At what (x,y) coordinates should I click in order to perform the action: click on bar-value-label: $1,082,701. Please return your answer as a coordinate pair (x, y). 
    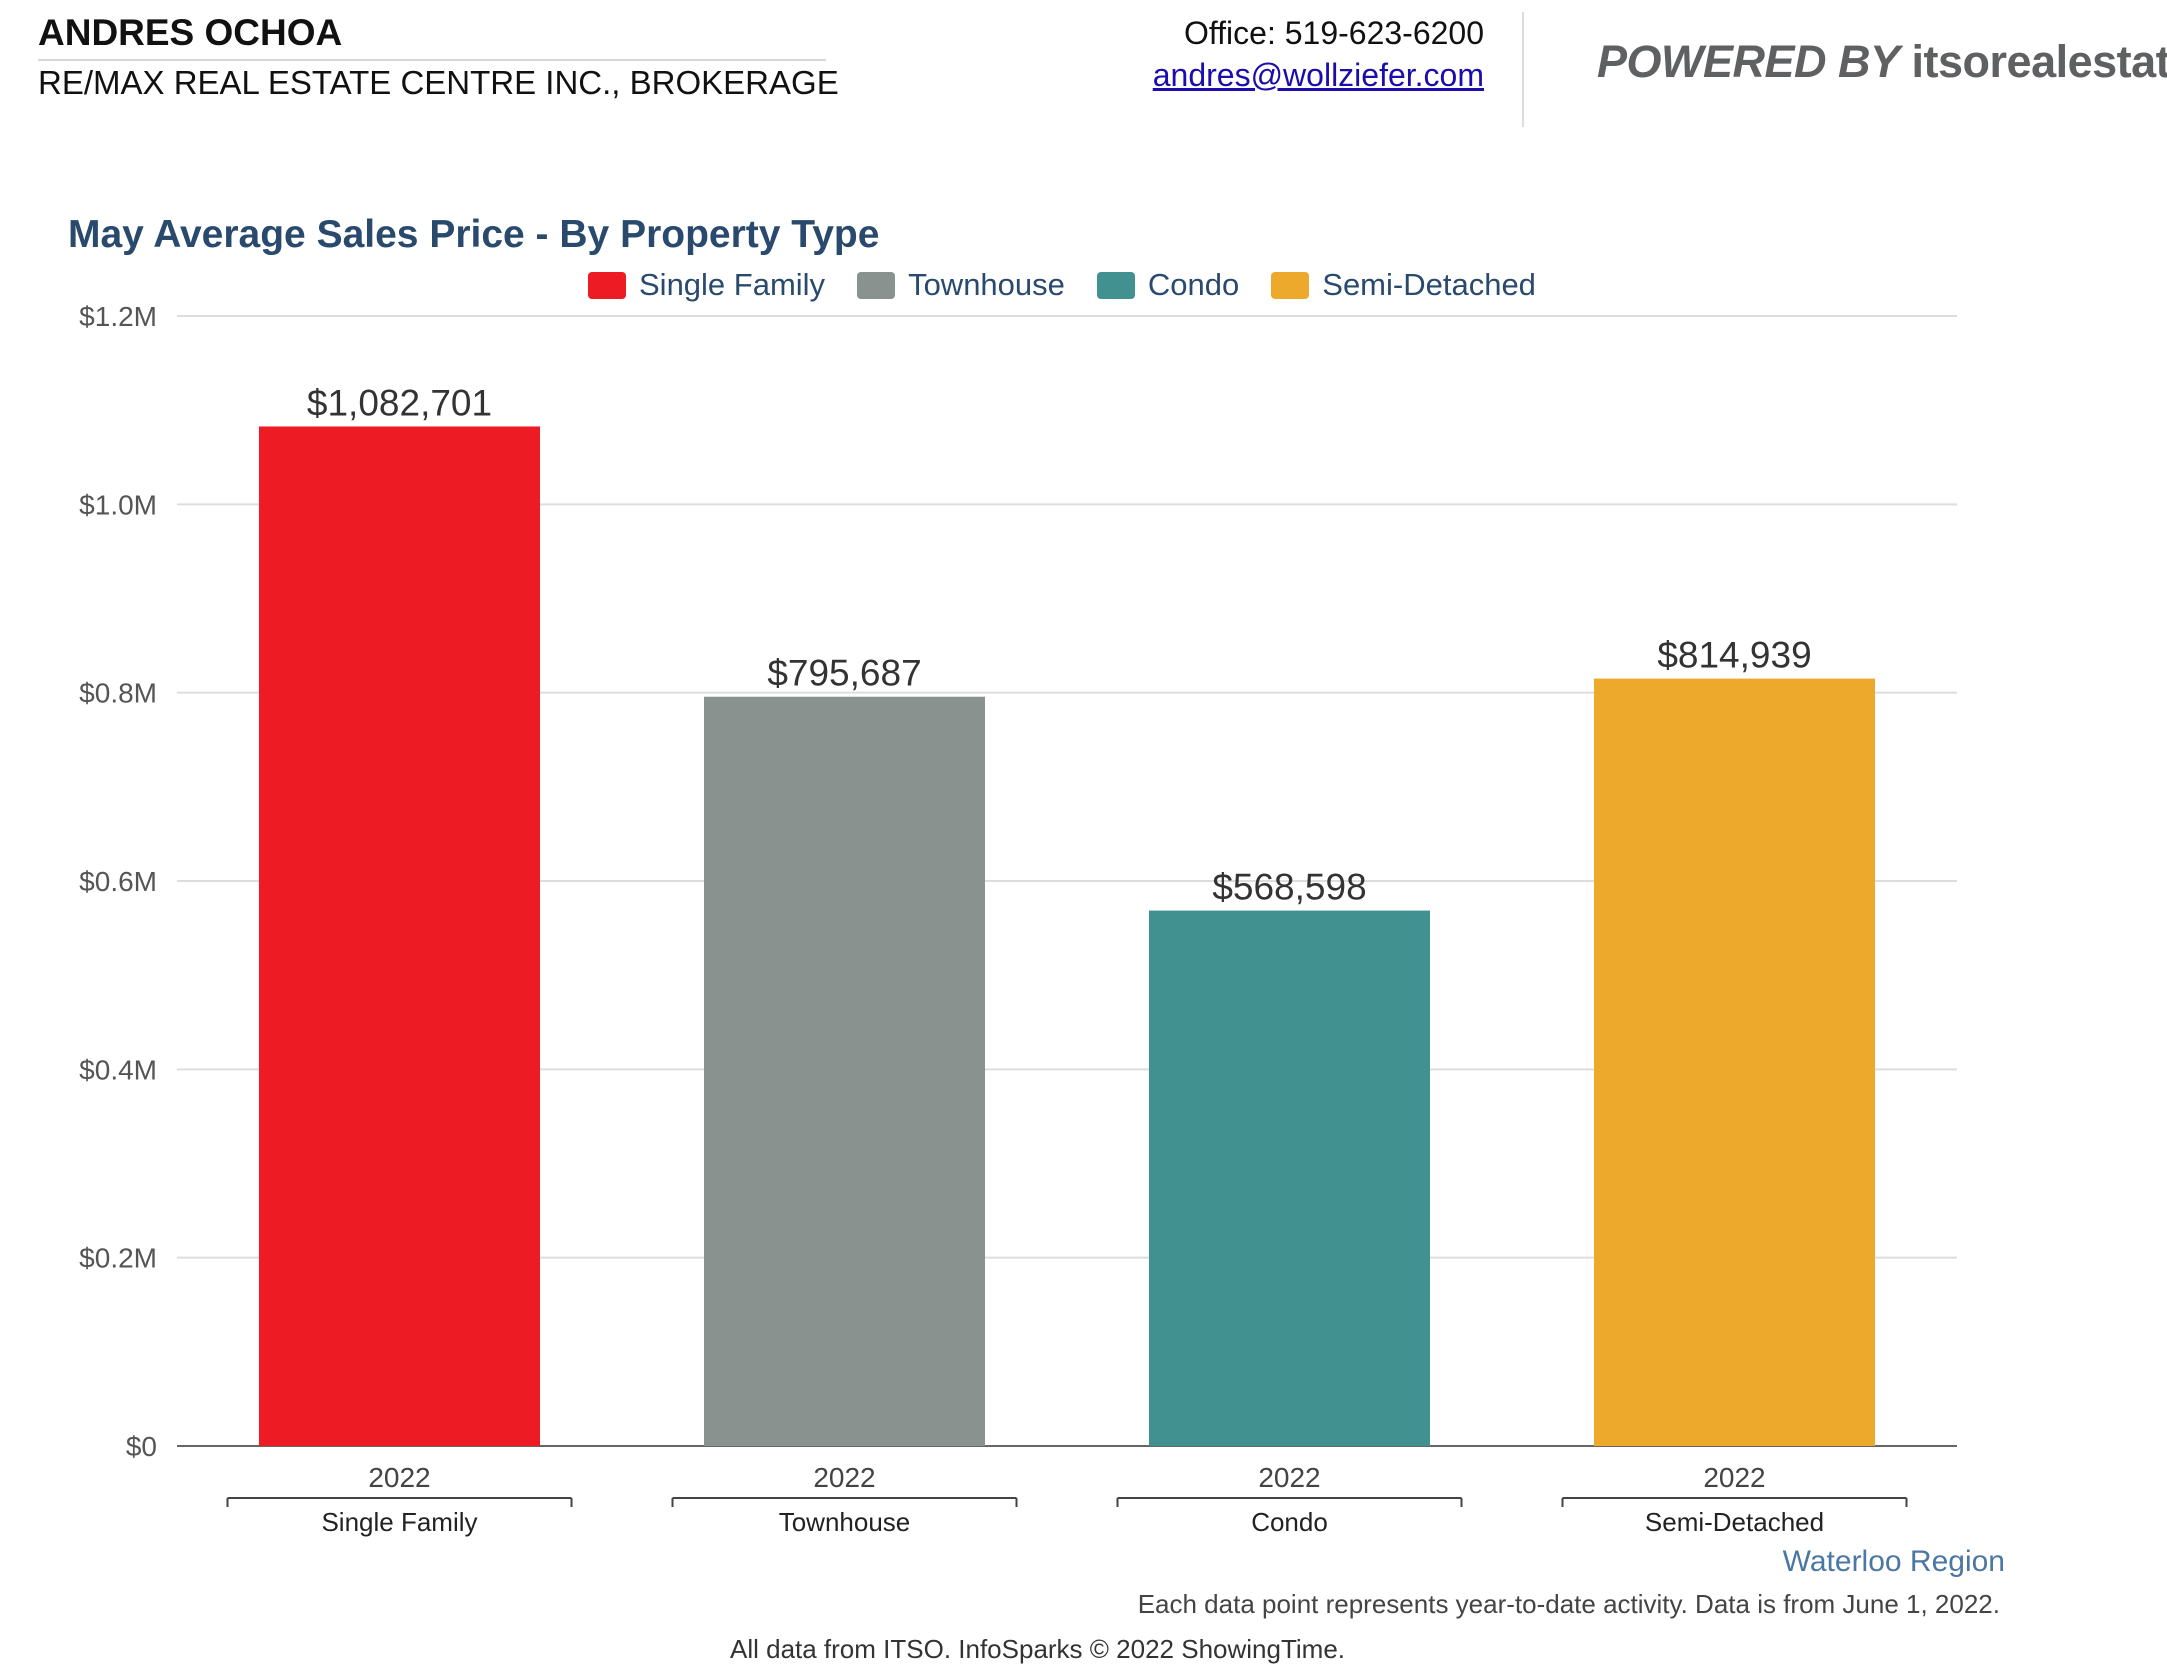
    Looking at the image, I should click on (399, 402).